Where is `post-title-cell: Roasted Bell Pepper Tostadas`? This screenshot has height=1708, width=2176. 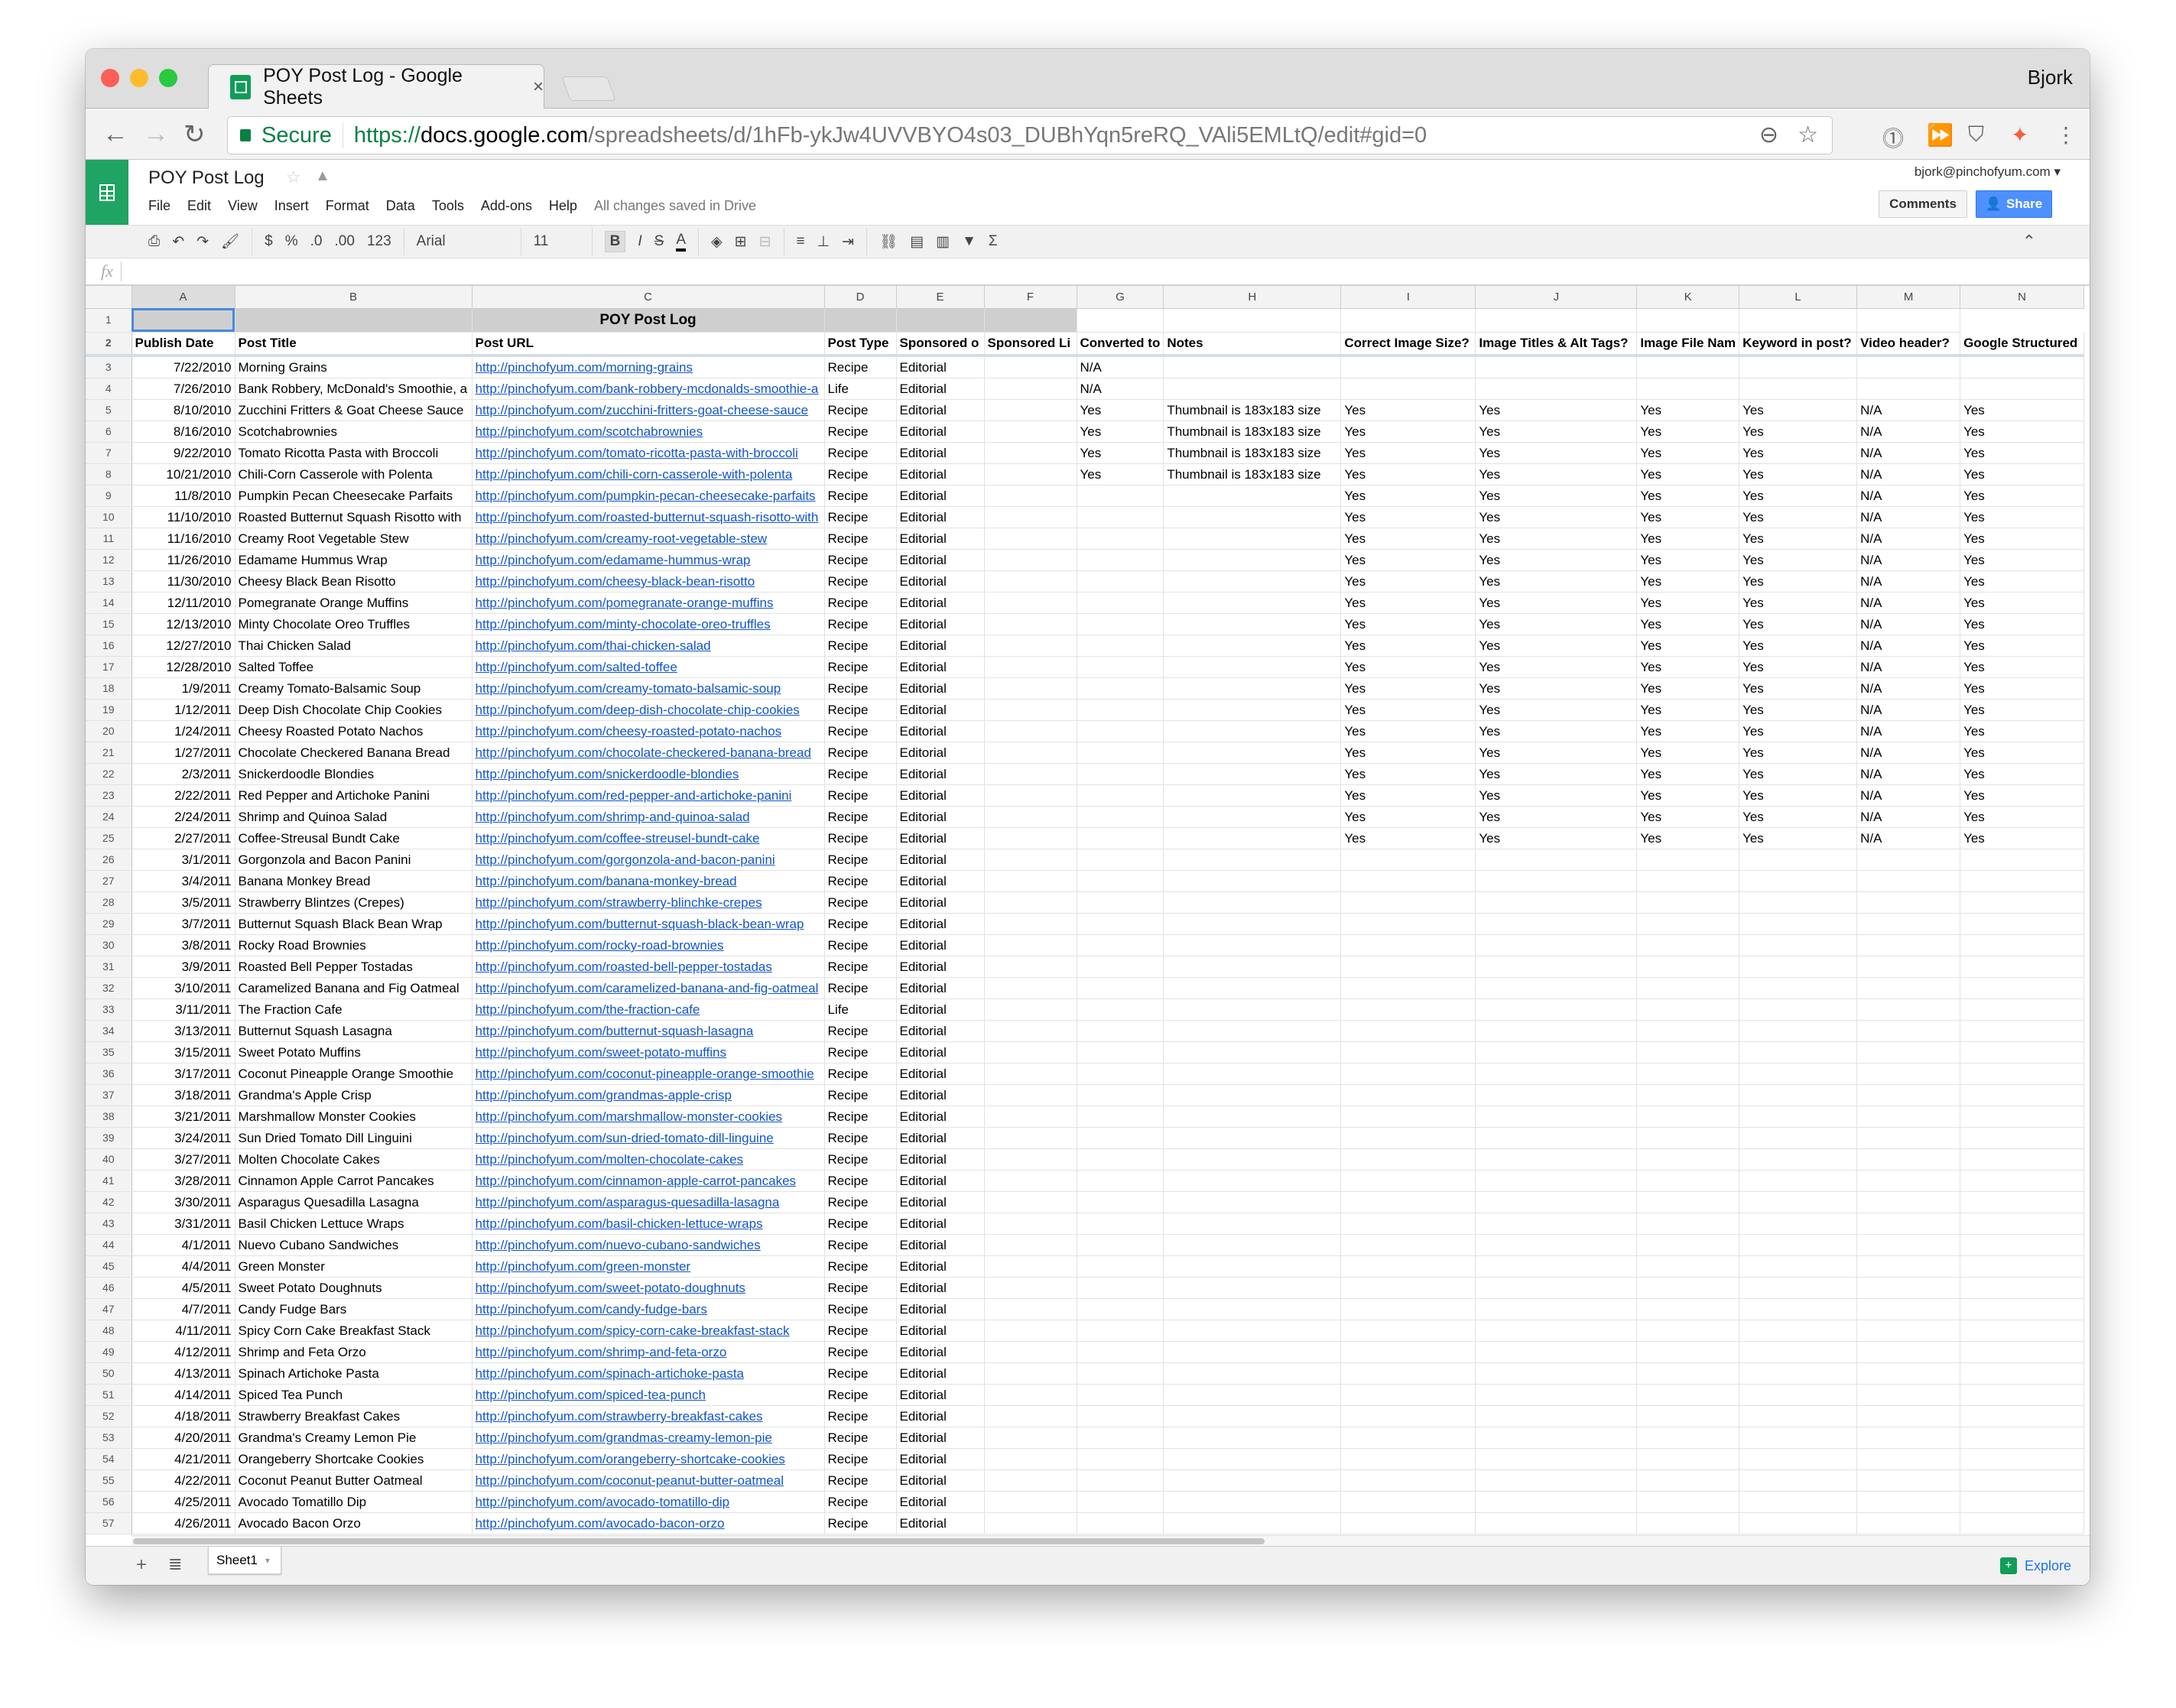 post-title-cell: Roasted Bell Pepper Tostadas is located at coordinates (354, 967).